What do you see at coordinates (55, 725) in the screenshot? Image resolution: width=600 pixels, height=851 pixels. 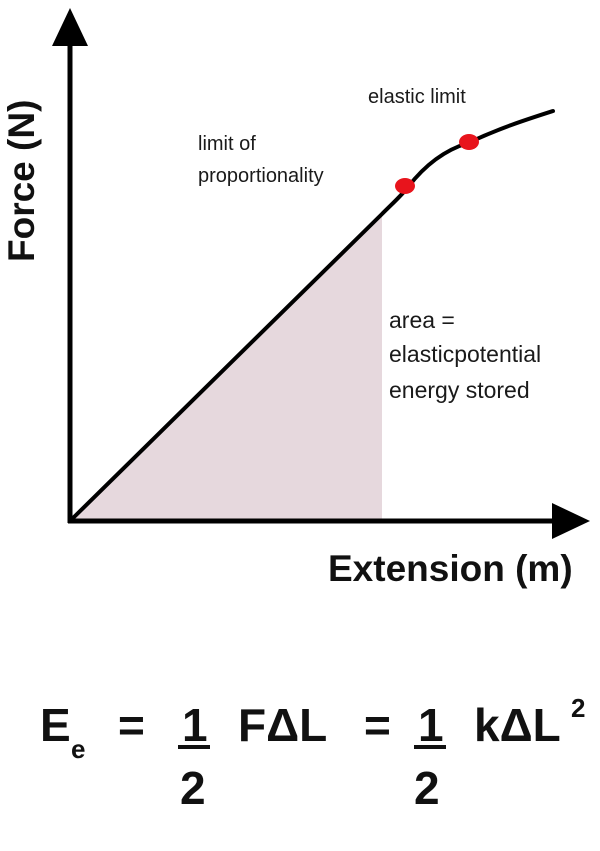 I see `equation-energy-symbol: E` at bounding box center [55, 725].